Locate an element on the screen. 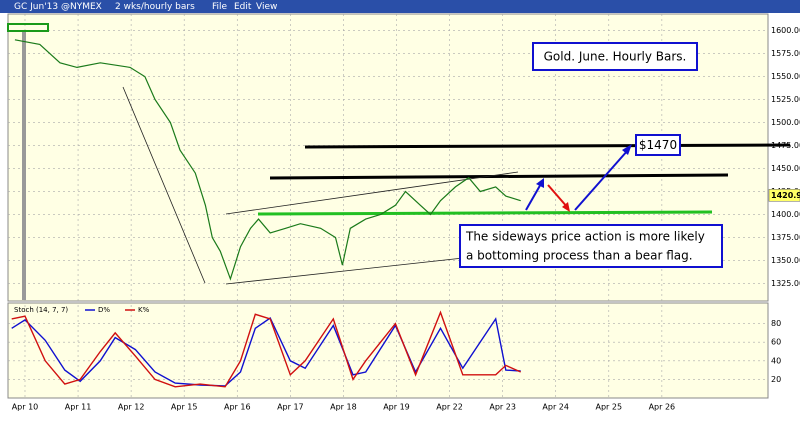  last-price-marker is located at coordinates (784, 195).